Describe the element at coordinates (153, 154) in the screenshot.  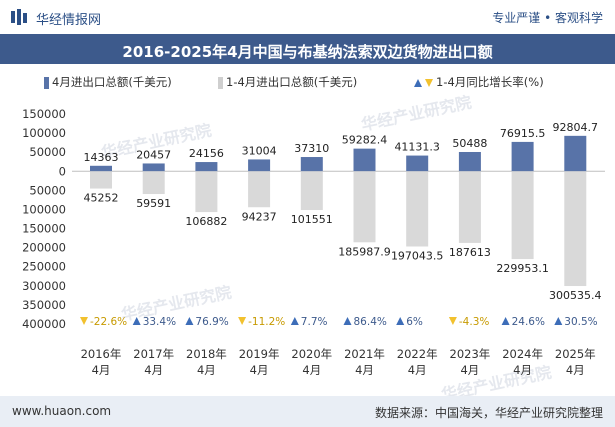
I see `data-label-monthly: 20457` at that location.